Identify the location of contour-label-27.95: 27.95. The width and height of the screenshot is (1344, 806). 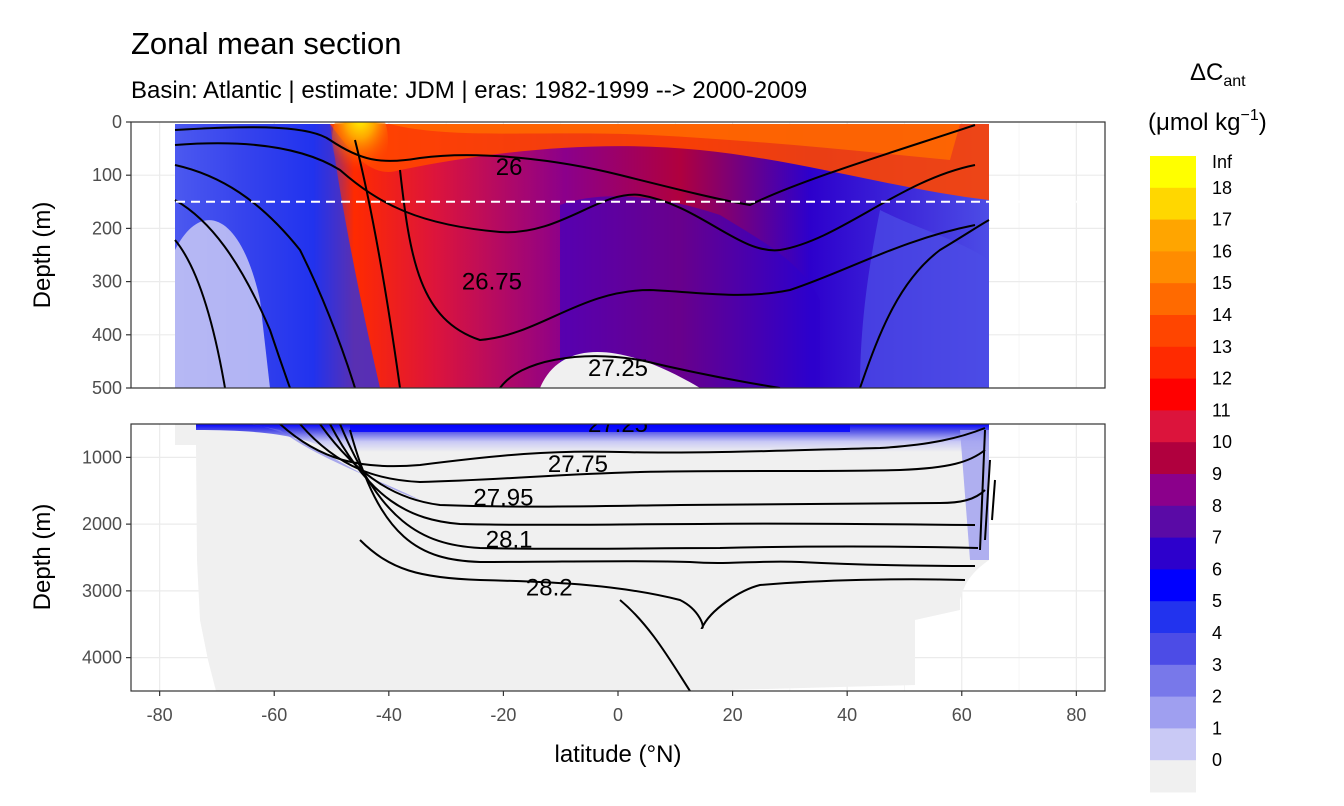
(503, 497).